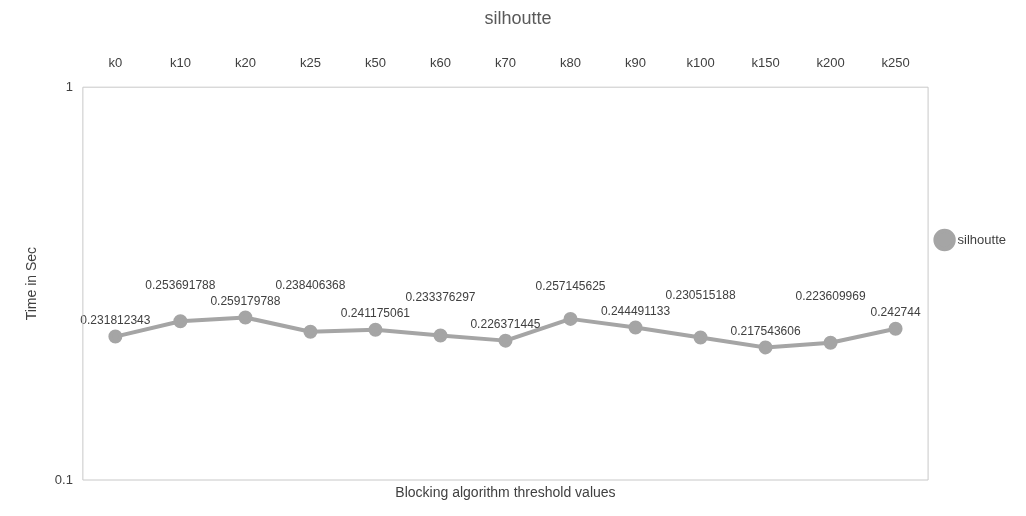 The width and height of the screenshot is (1026, 516). I want to click on data-label: 0.233376297, so click(440, 297).